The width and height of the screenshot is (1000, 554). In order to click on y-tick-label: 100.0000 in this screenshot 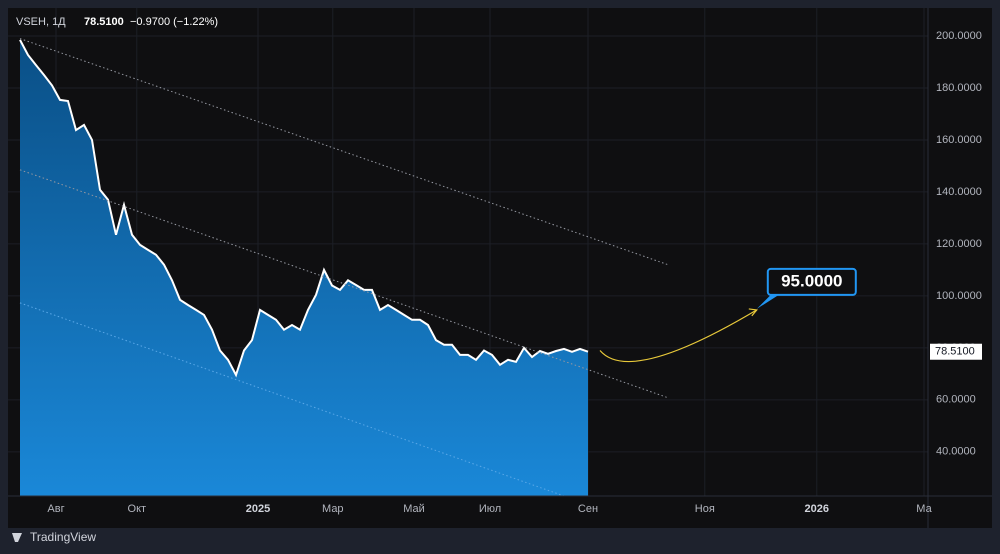, I will do `click(959, 296)`.